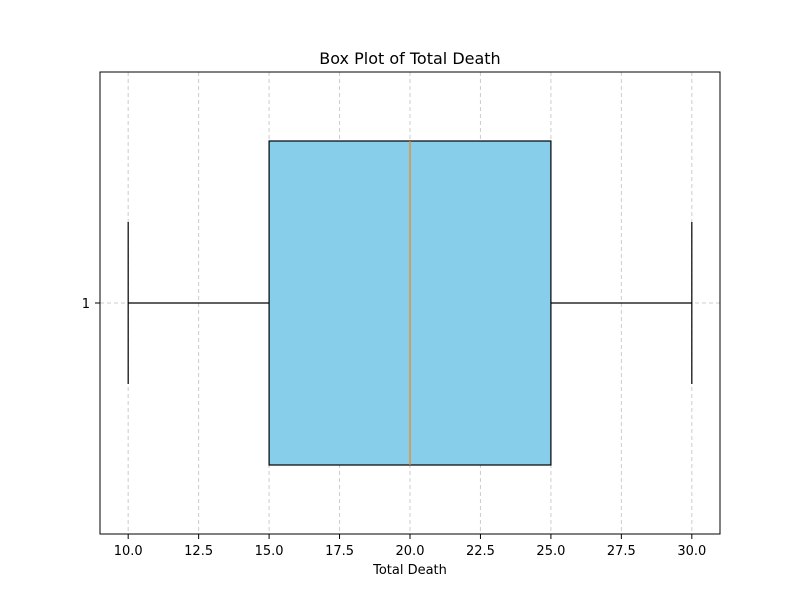  I want to click on x-tick-label: 15.0, so click(269, 551).